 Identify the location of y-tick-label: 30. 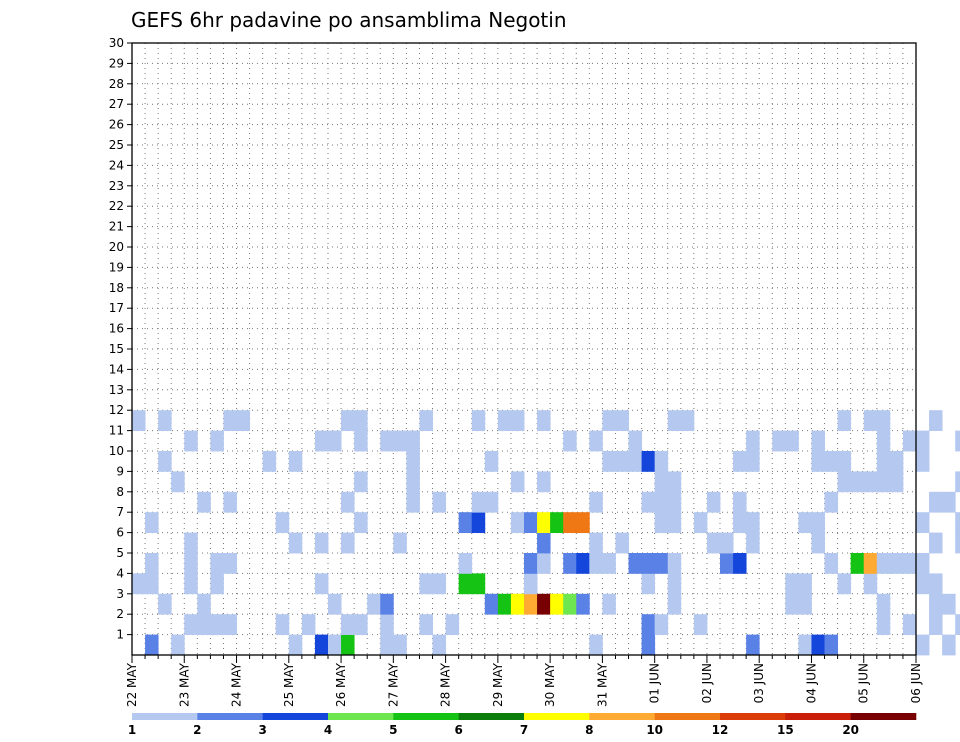
(116, 43).